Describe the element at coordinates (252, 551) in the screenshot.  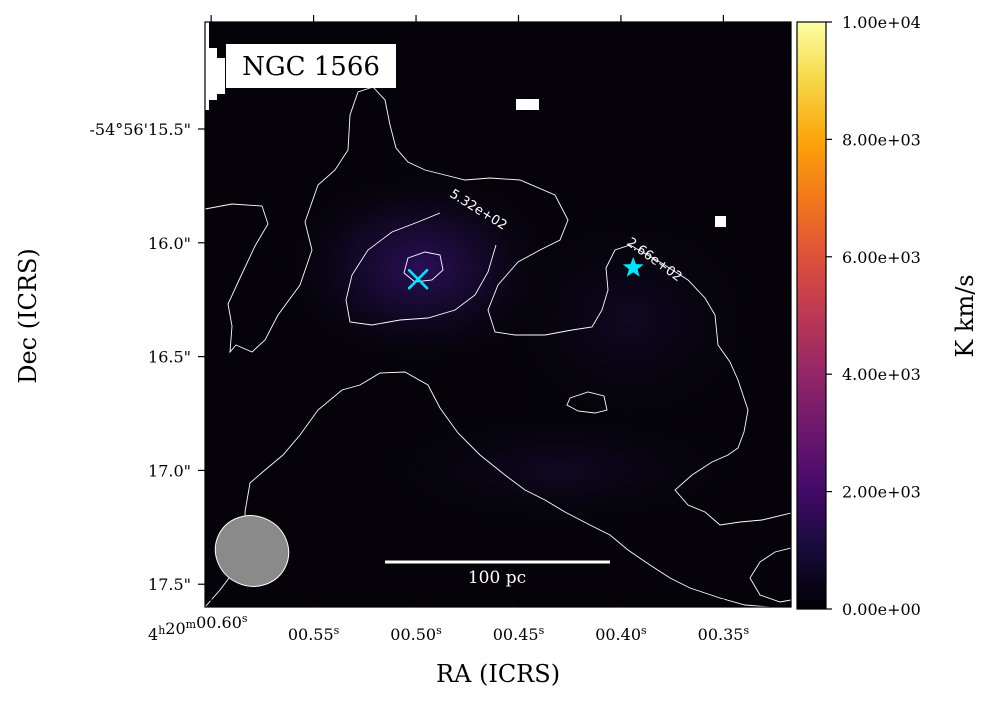
I see `beam-ellipse` at that location.